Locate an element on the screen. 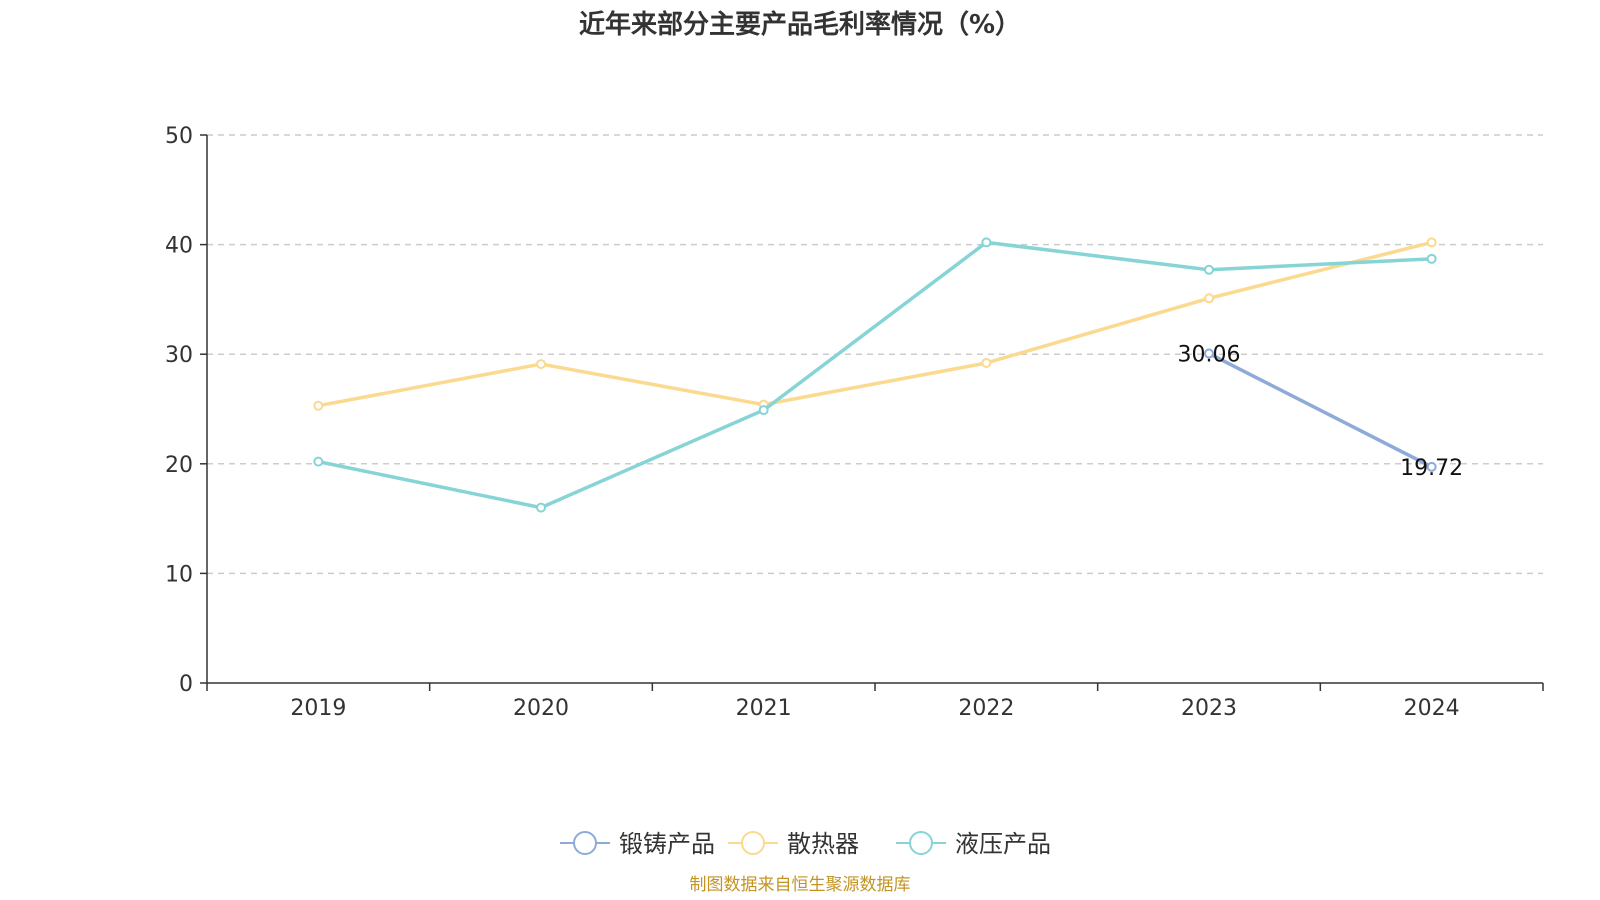  y-tick-label: 10 is located at coordinates (179, 574).